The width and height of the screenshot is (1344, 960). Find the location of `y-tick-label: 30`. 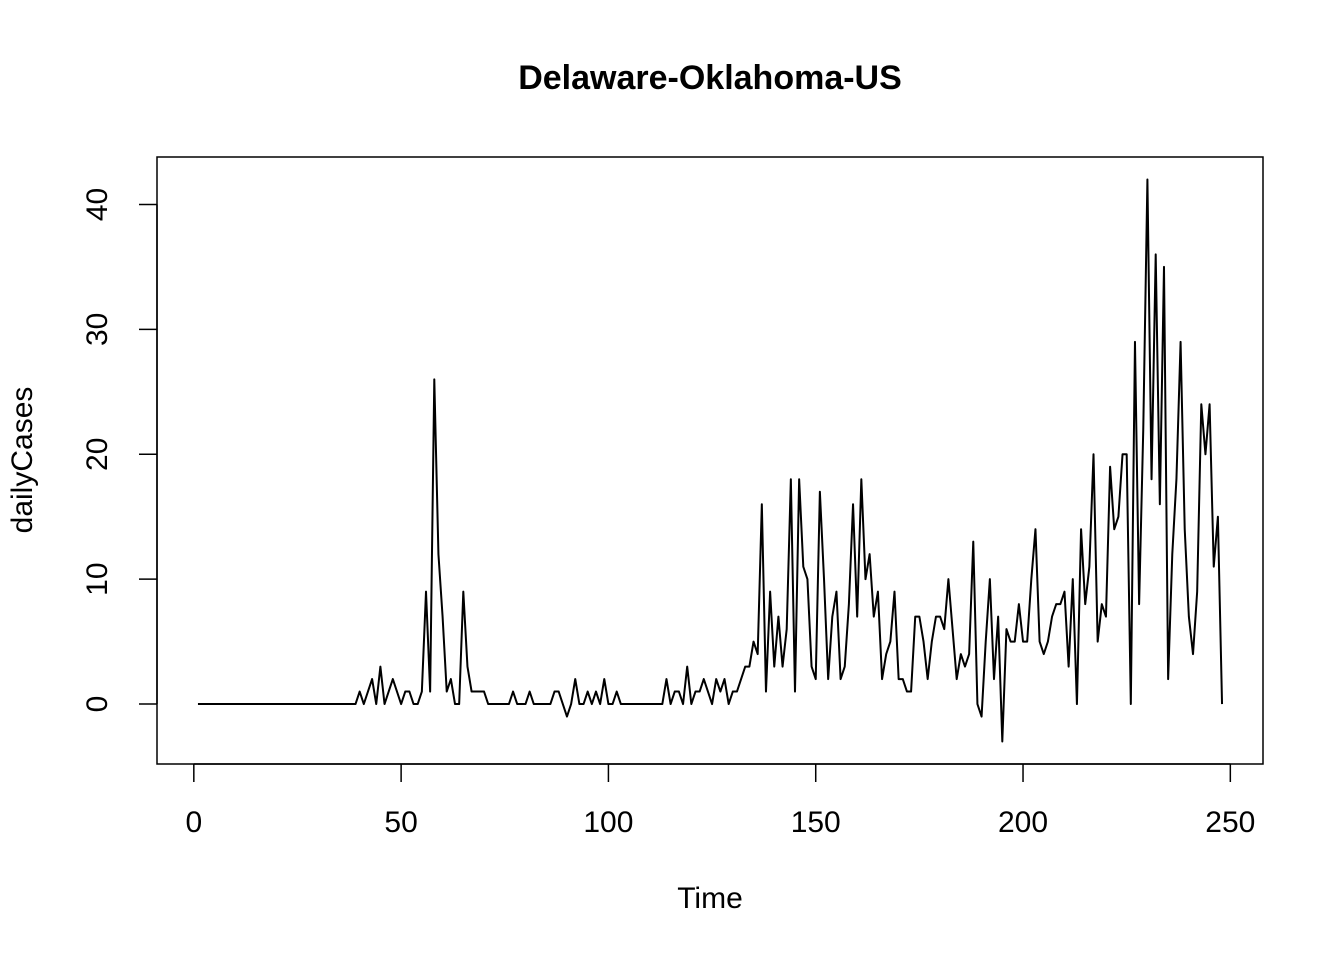

y-tick-label: 30 is located at coordinates (97, 329).